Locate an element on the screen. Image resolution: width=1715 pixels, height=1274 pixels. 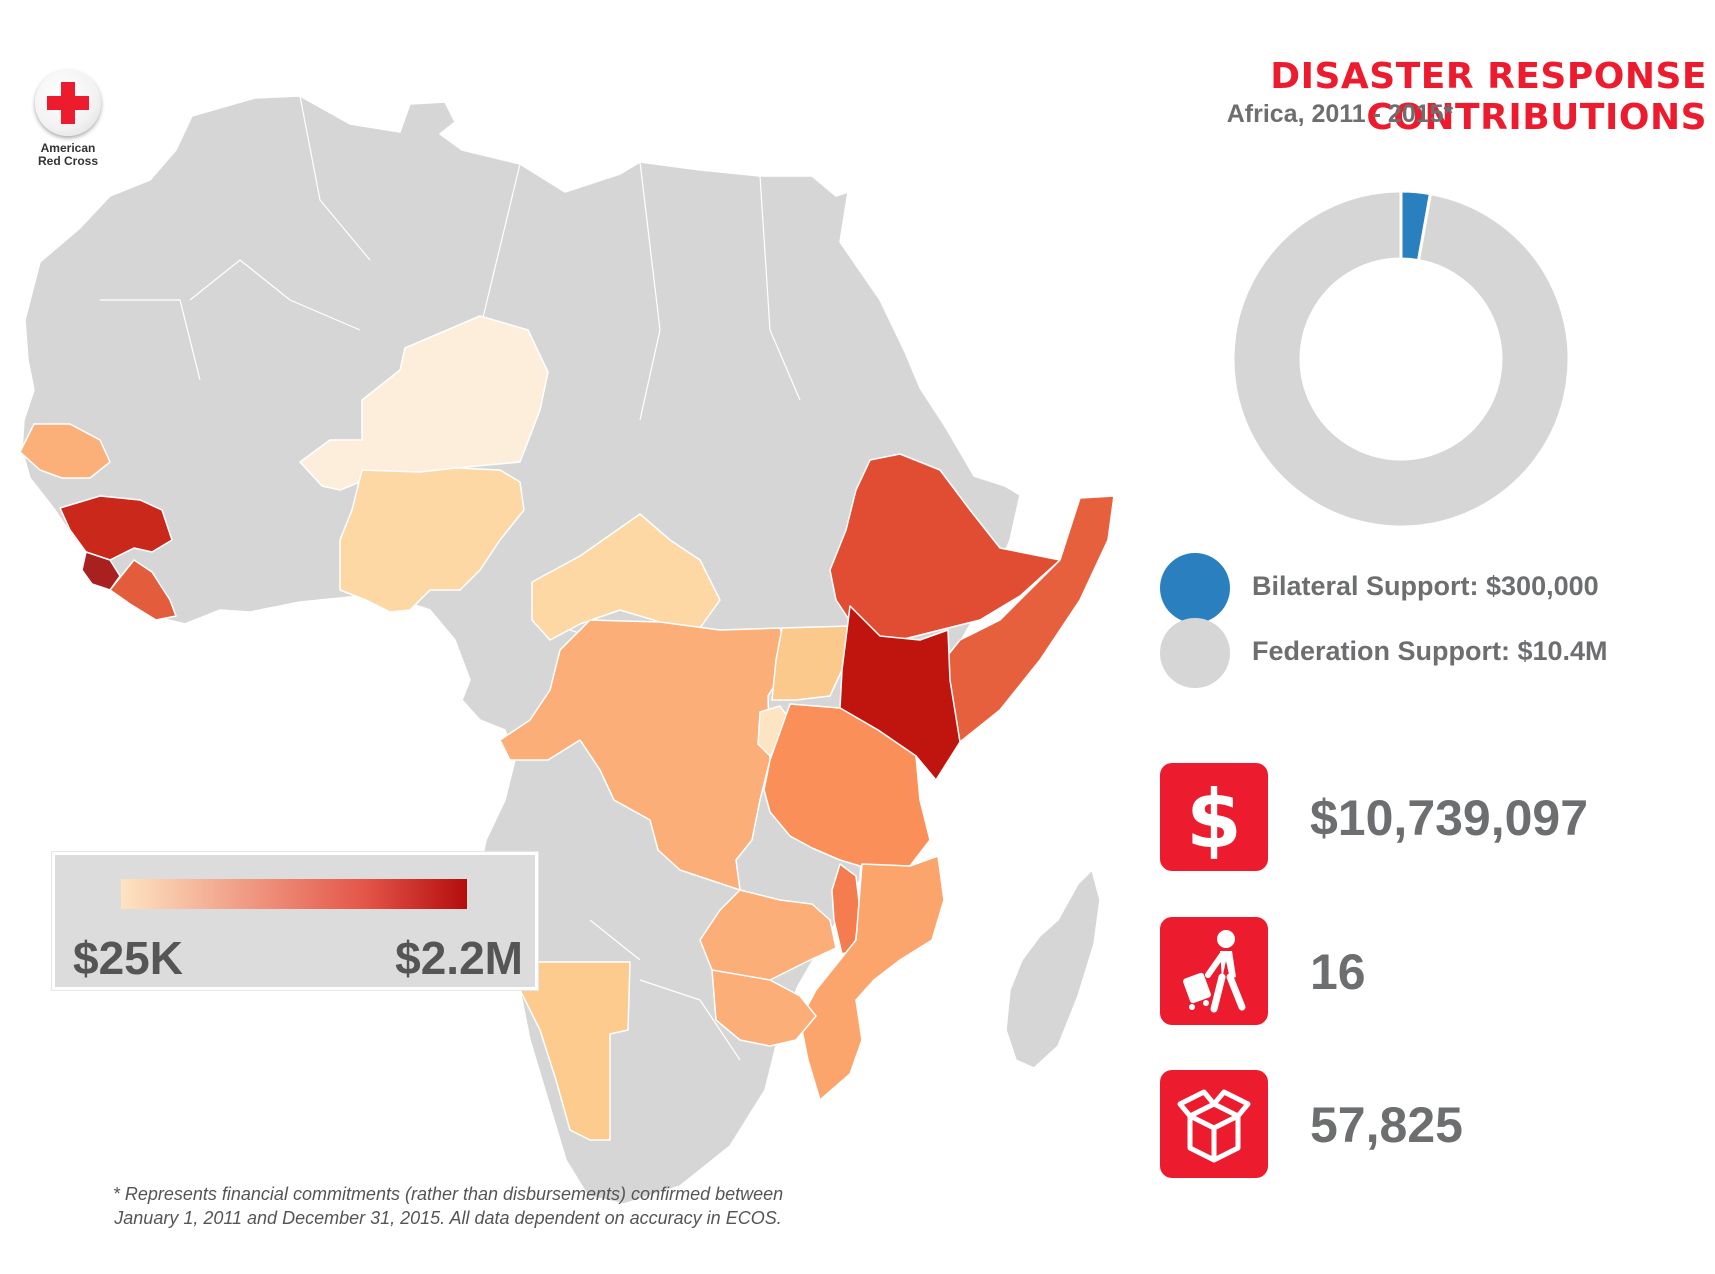
logo-line-2: Red Cross is located at coordinates (68, 161).